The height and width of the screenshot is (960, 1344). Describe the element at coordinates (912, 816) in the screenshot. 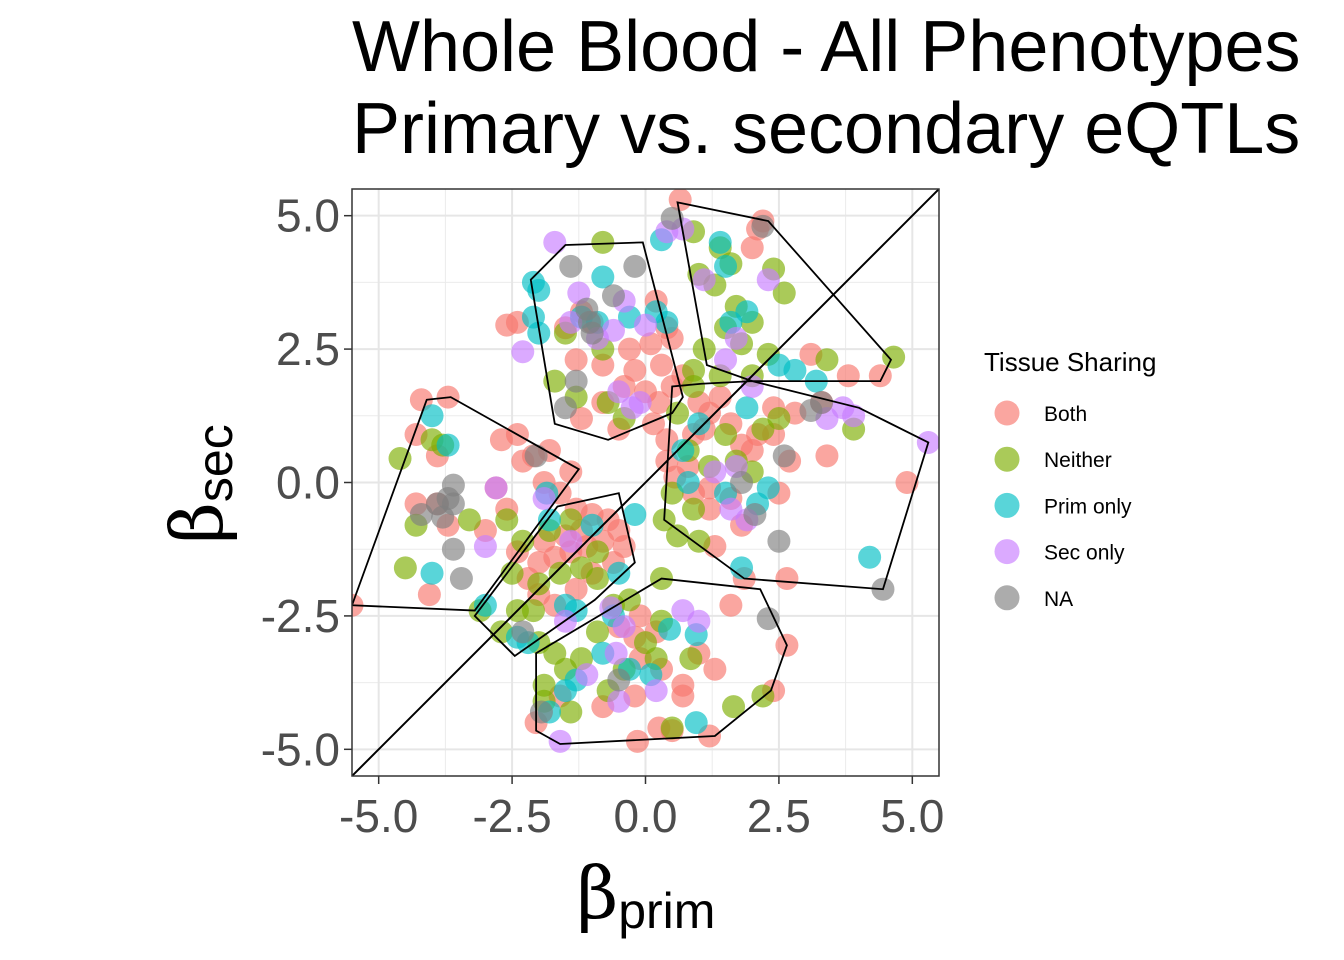

I see `x-tick-label: 5.0` at that location.